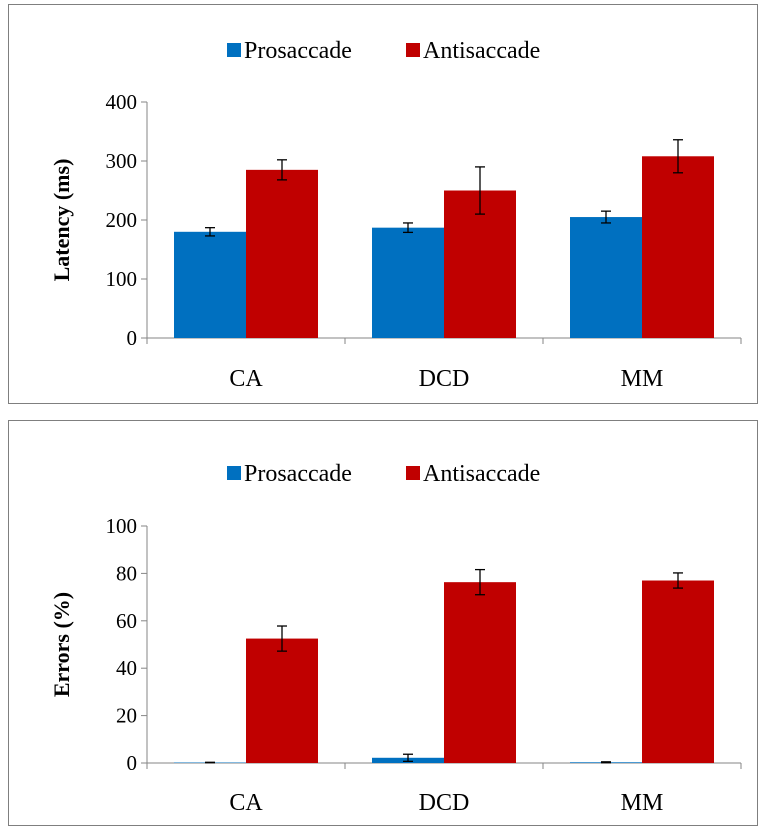 The height and width of the screenshot is (832, 765). I want to click on y-axis-label: Latency (ms), so click(61, 220).